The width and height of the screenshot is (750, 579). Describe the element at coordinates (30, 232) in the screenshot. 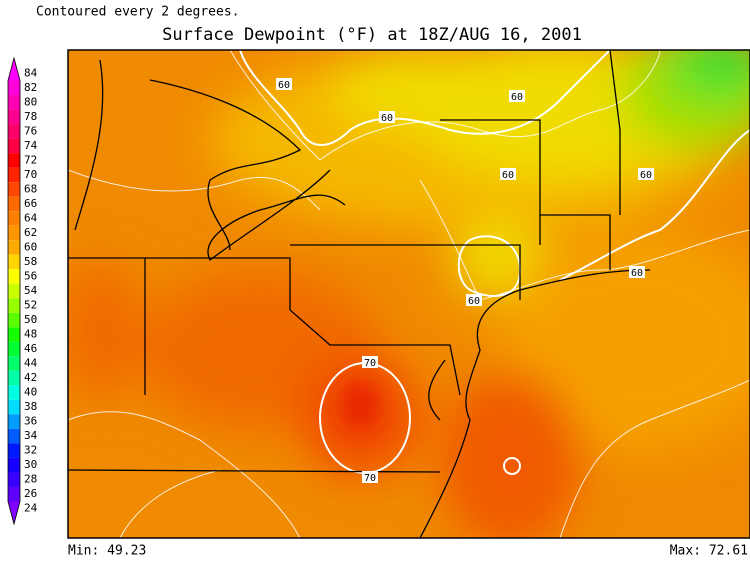

I see `colorbar-label: 62` at that location.